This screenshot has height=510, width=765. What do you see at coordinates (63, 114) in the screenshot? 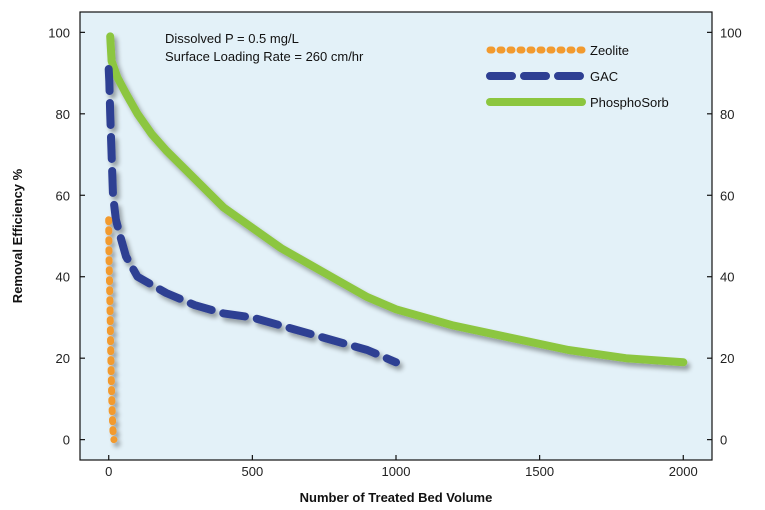
I see `y-tick-label: 80` at bounding box center [63, 114].